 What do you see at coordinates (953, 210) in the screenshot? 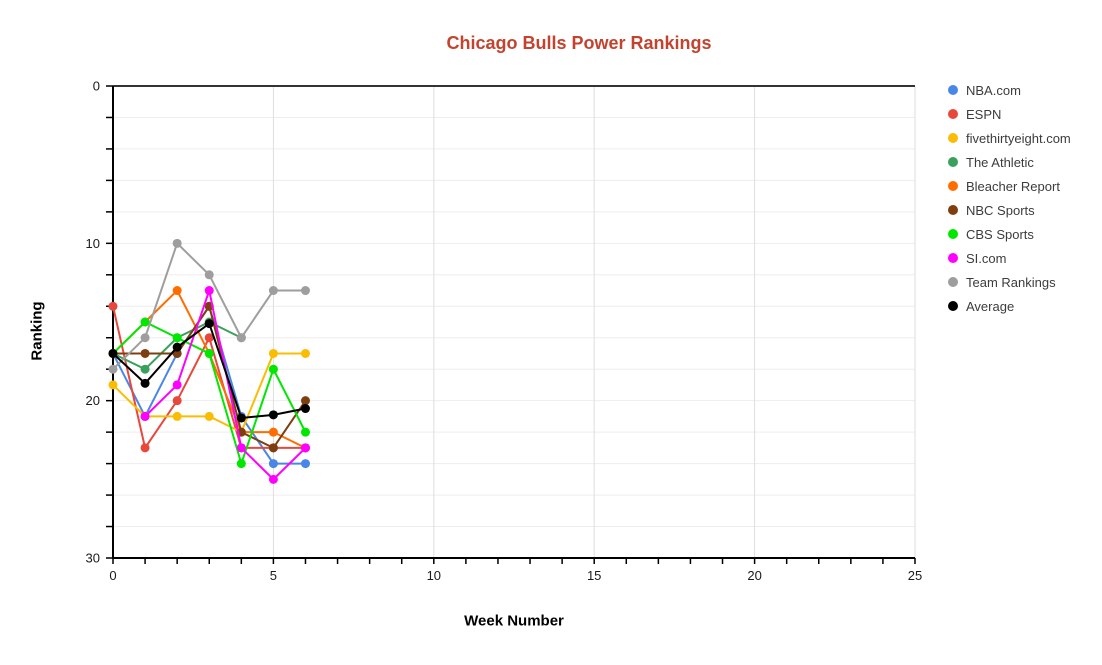
I see `legend-swatch-nbc-sports` at bounding box center [953, 210].